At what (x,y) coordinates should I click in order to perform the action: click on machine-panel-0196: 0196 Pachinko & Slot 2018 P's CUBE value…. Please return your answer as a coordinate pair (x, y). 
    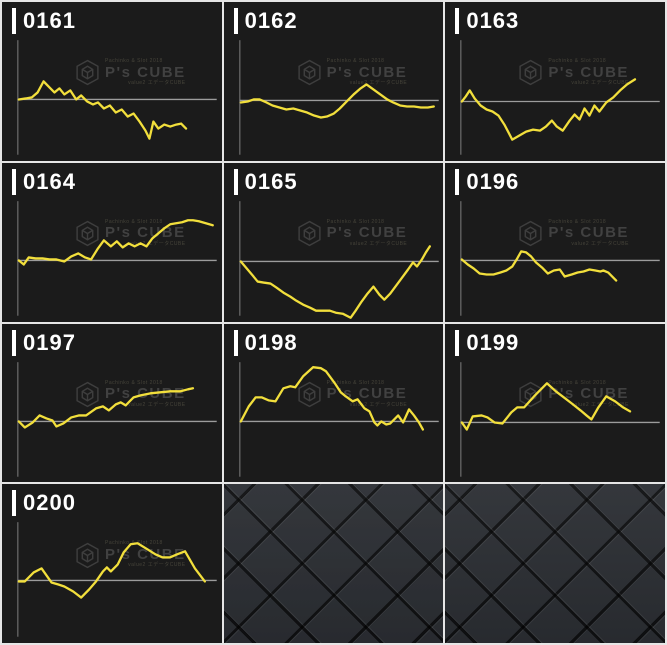
    Looking at the image, I should click on (555, 242).